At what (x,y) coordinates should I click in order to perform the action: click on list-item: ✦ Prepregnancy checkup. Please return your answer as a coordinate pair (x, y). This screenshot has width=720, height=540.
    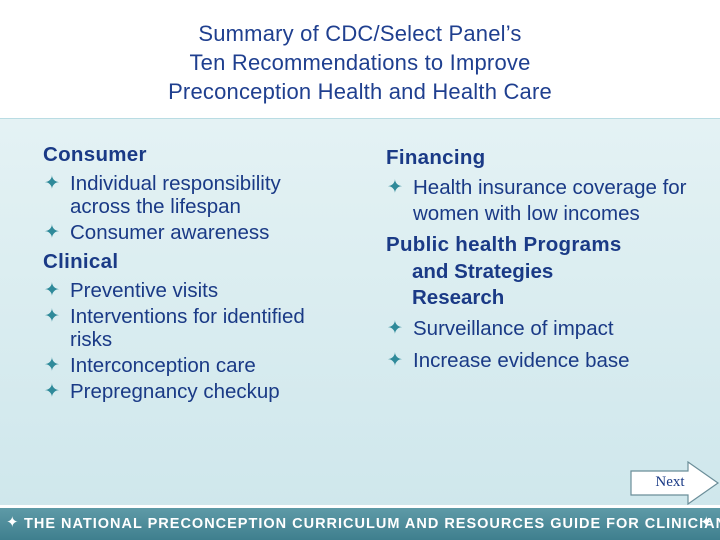
    Looking at the image, I should click on (193, 391).